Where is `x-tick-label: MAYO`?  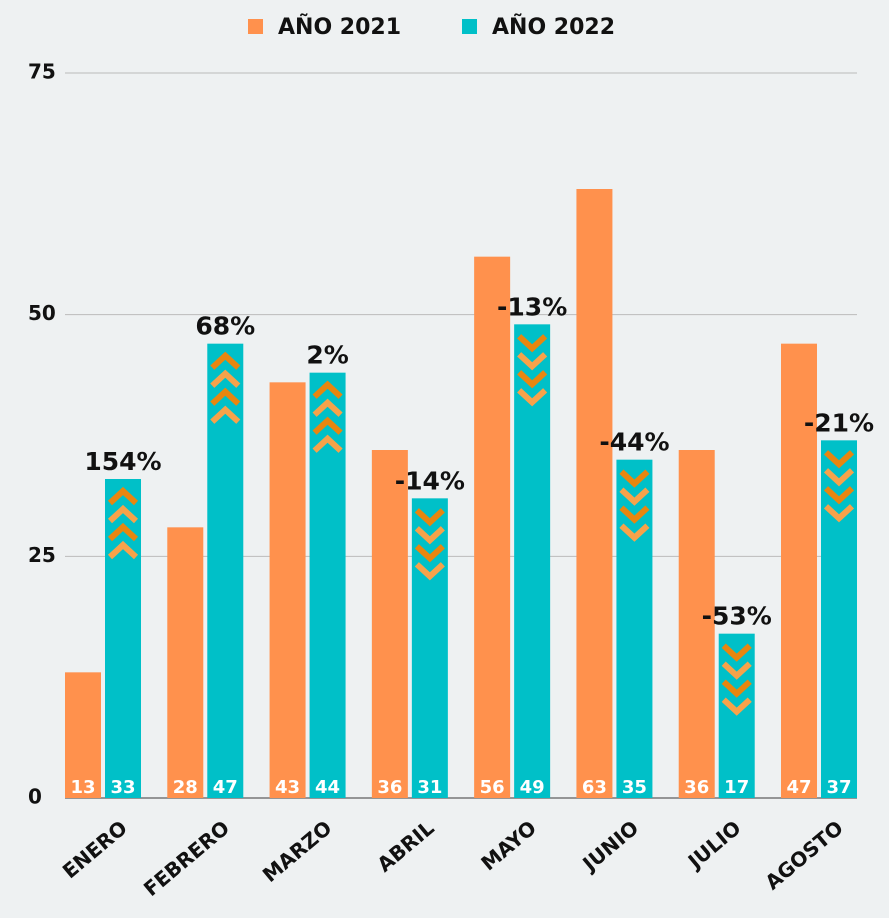
x-tick-label: MAYO is located at coordinates (508, 846).